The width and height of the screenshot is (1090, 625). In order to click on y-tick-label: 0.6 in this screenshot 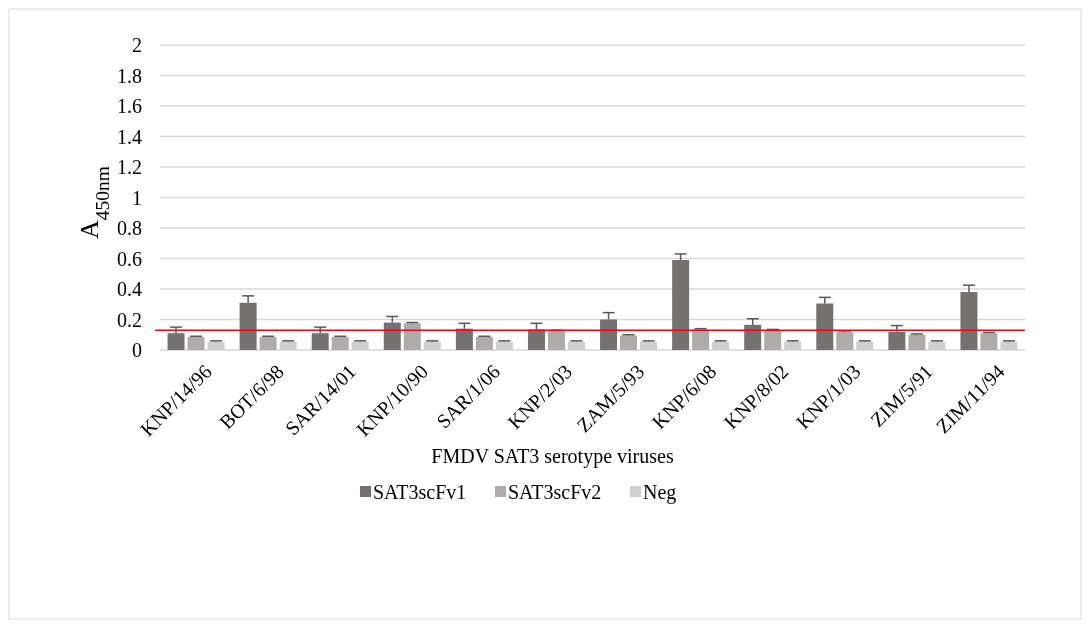, I will do `click(129, 258)`.